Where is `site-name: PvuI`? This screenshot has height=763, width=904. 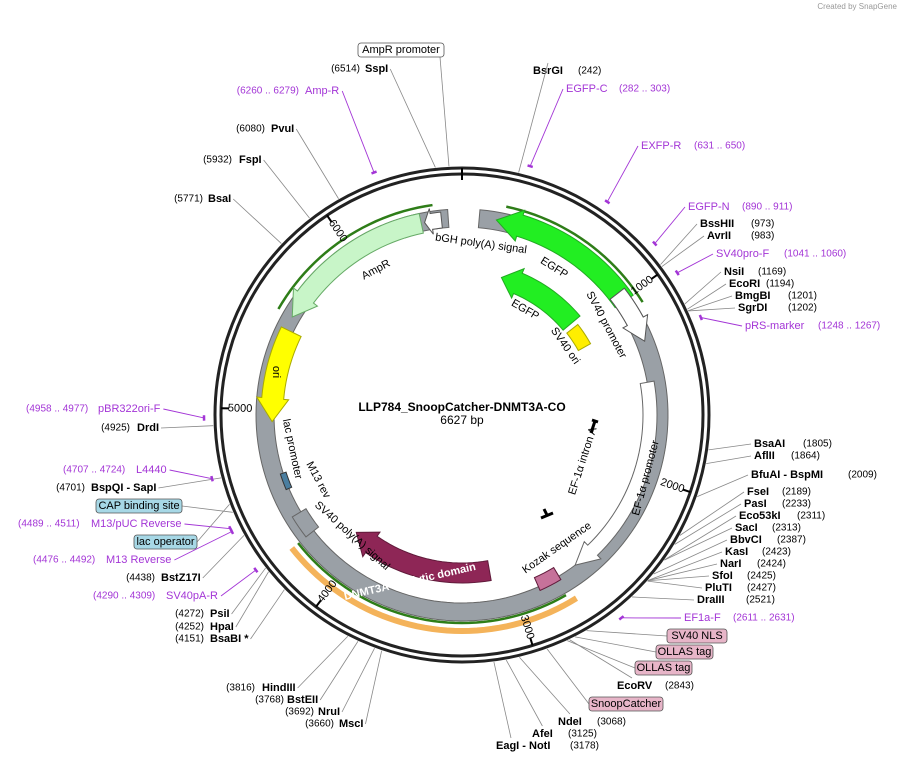
site-name: PvuI is located at coordinates (282, 129).